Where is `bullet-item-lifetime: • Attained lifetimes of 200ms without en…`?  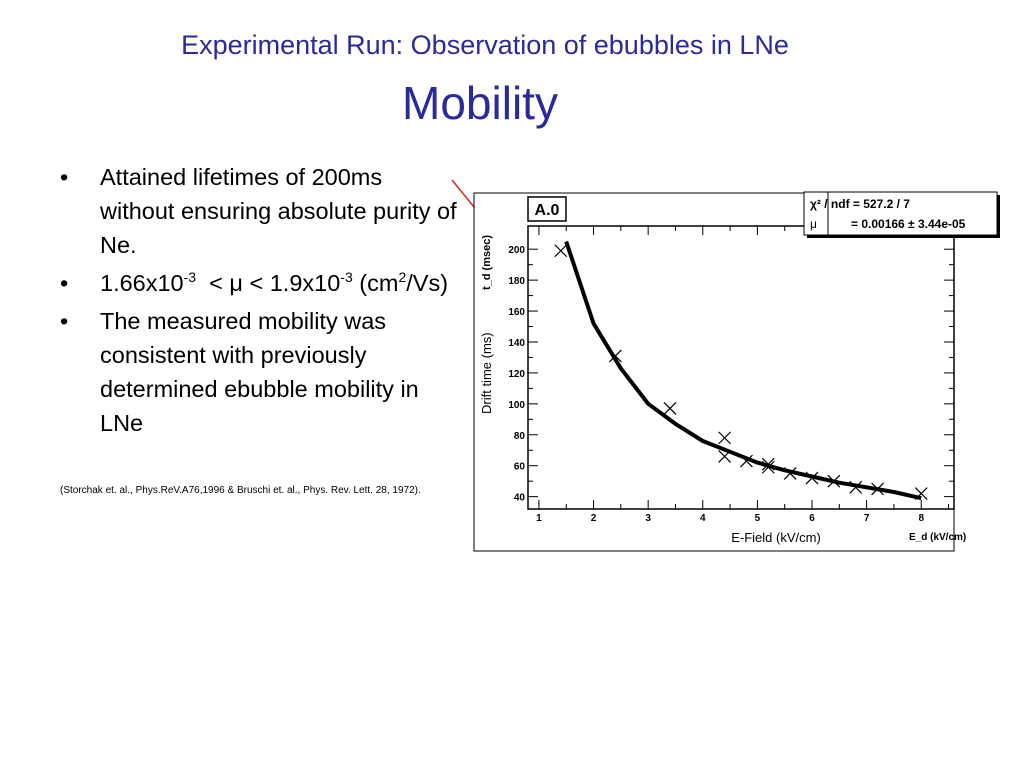 bullet-item-lifetime: • Attained lifetimes of 200ms without en… is located at coordinates (260, 211).